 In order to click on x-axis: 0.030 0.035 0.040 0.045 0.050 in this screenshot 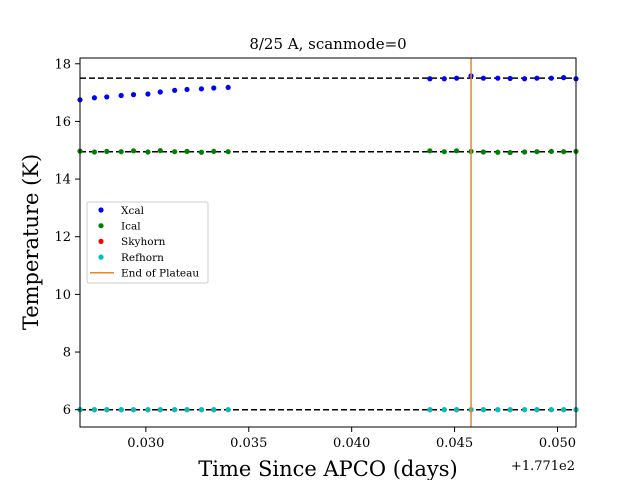, I will do `click(351, 439)`.